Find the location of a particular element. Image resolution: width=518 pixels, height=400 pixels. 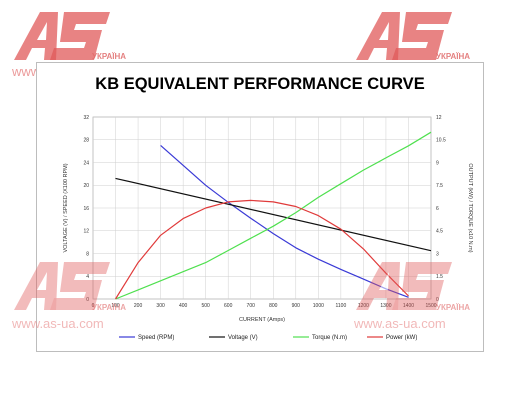

series-line-voltage-v is located at coordinates (273, 214).